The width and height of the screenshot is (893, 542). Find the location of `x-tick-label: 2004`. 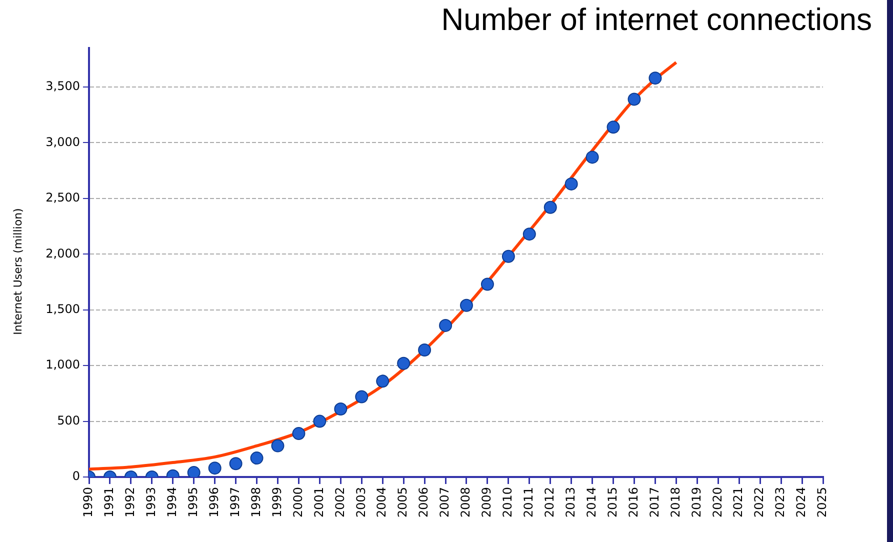

x-tick-label: 2004 is located at coordinates (381, 502).